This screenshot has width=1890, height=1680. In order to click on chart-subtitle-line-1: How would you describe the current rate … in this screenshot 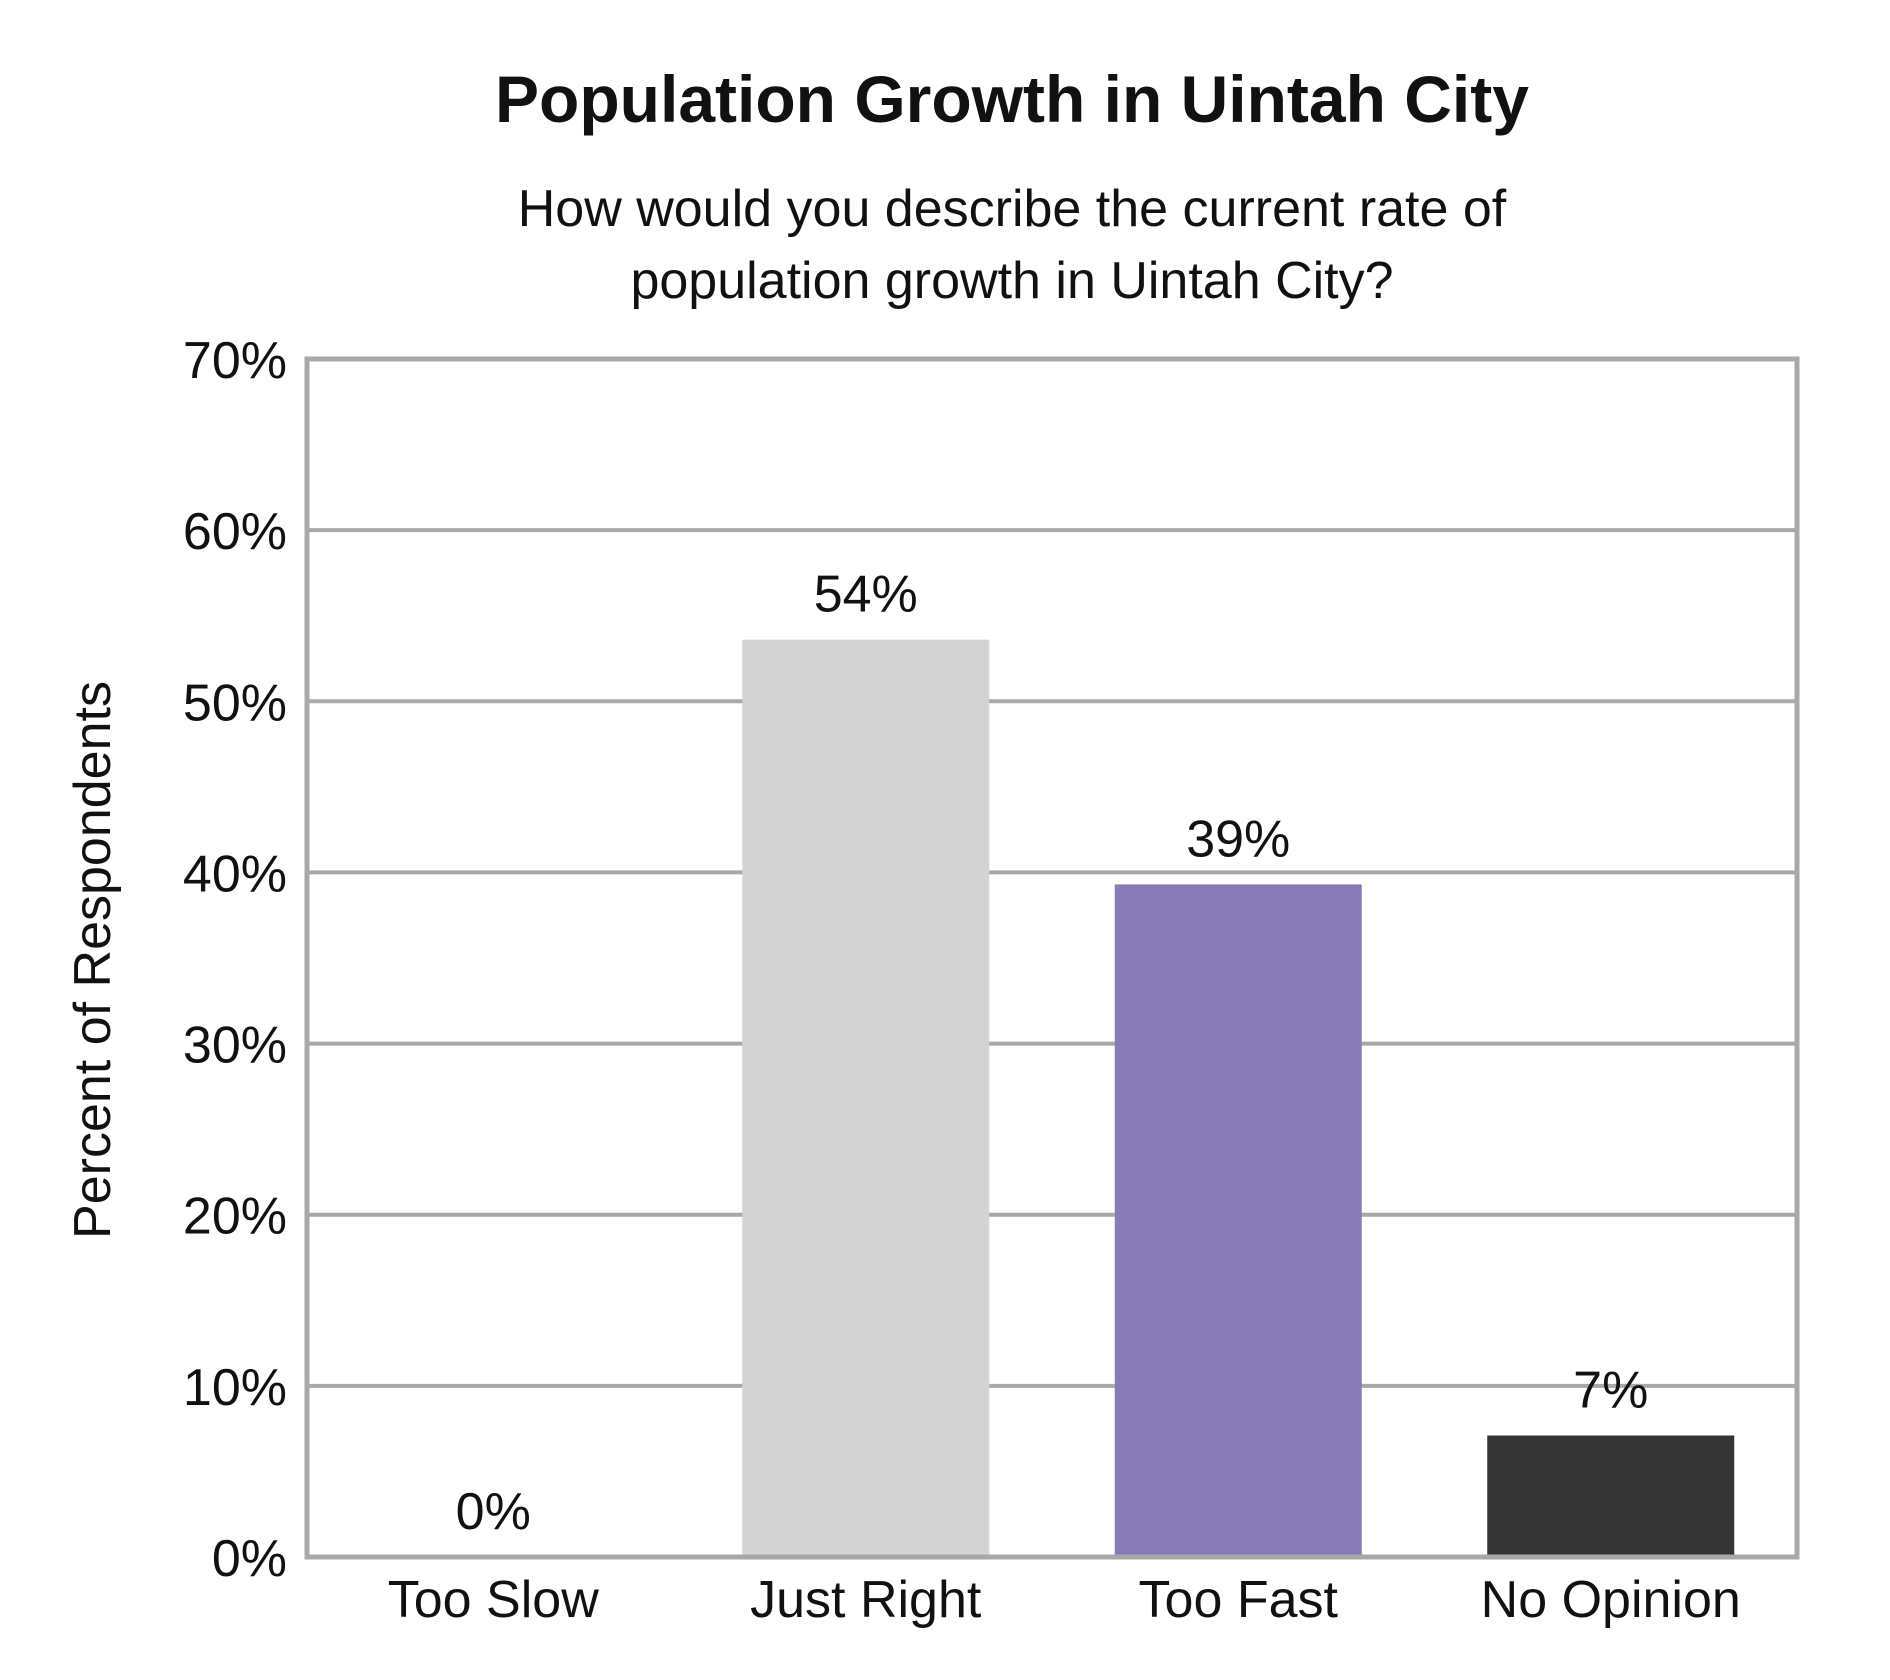, I will do `click(1012, 209)`.